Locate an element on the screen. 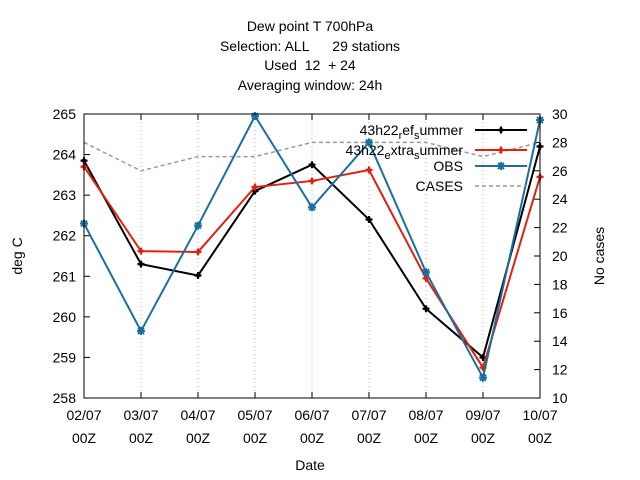  legend-marker-43h22-ref-summer is located at coordinates (501, 130).